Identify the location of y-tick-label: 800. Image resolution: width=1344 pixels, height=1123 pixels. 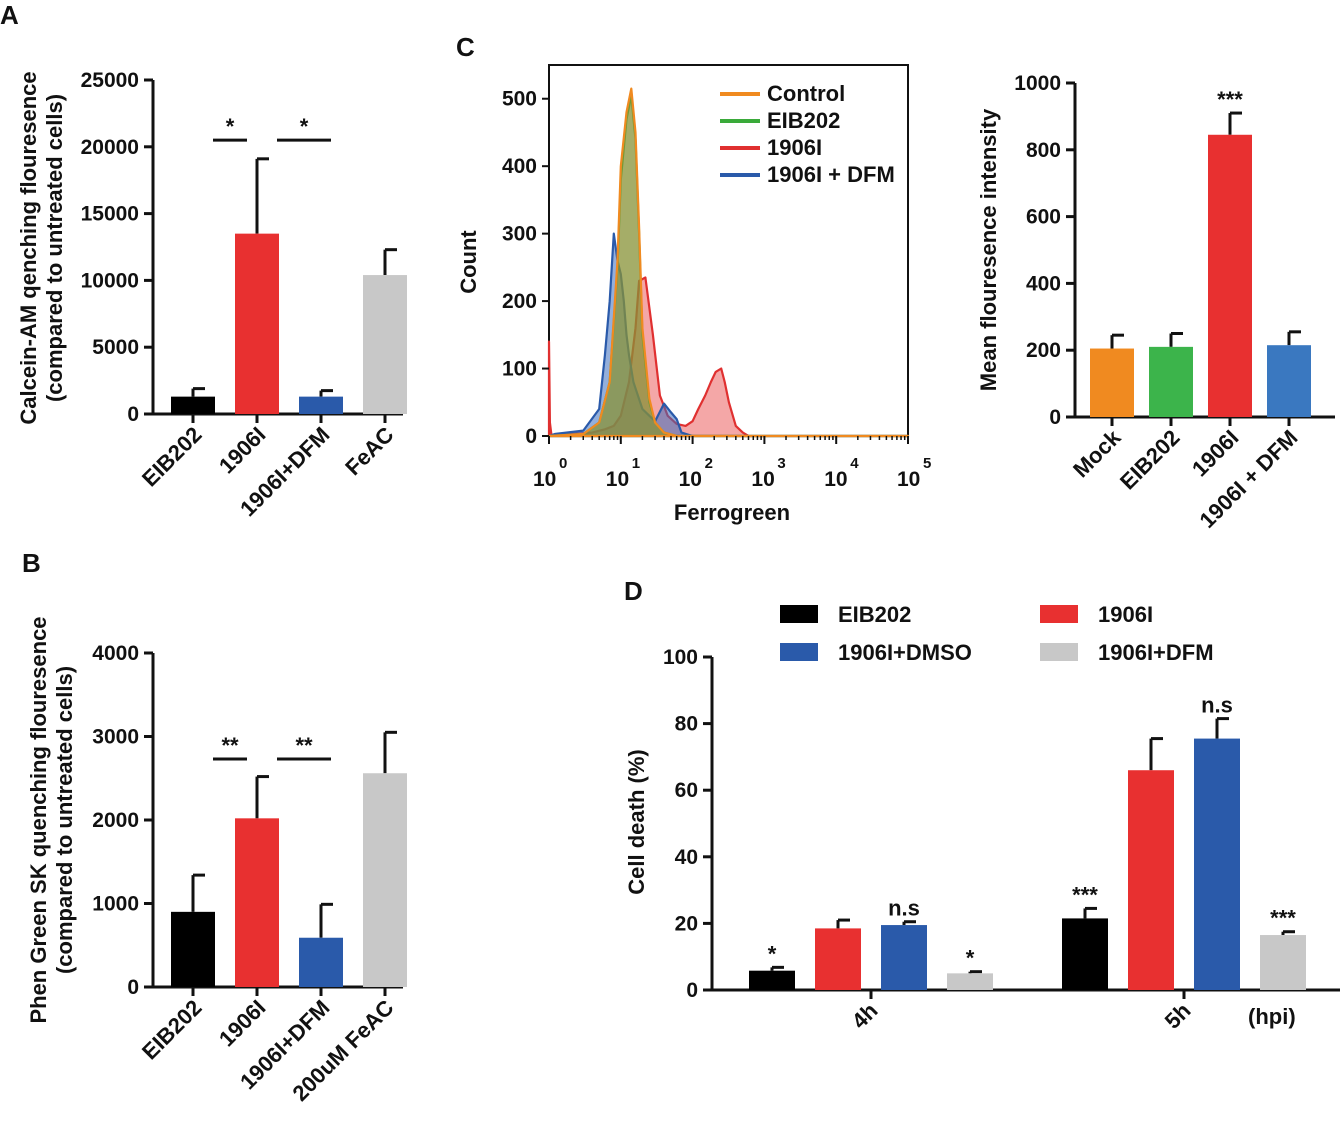
(1043, 150).